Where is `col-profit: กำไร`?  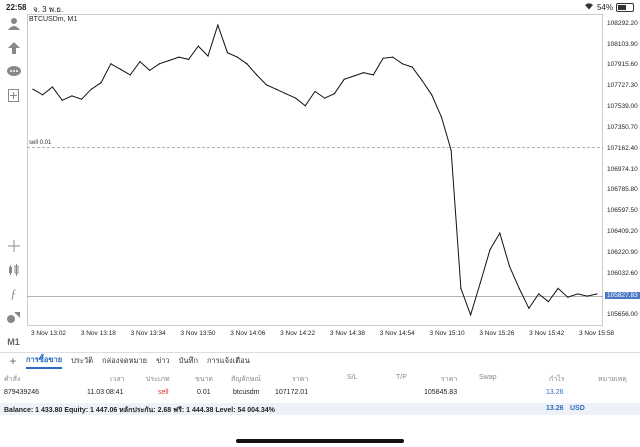
col-profit: กำไร is located at coordinates (557, 379).